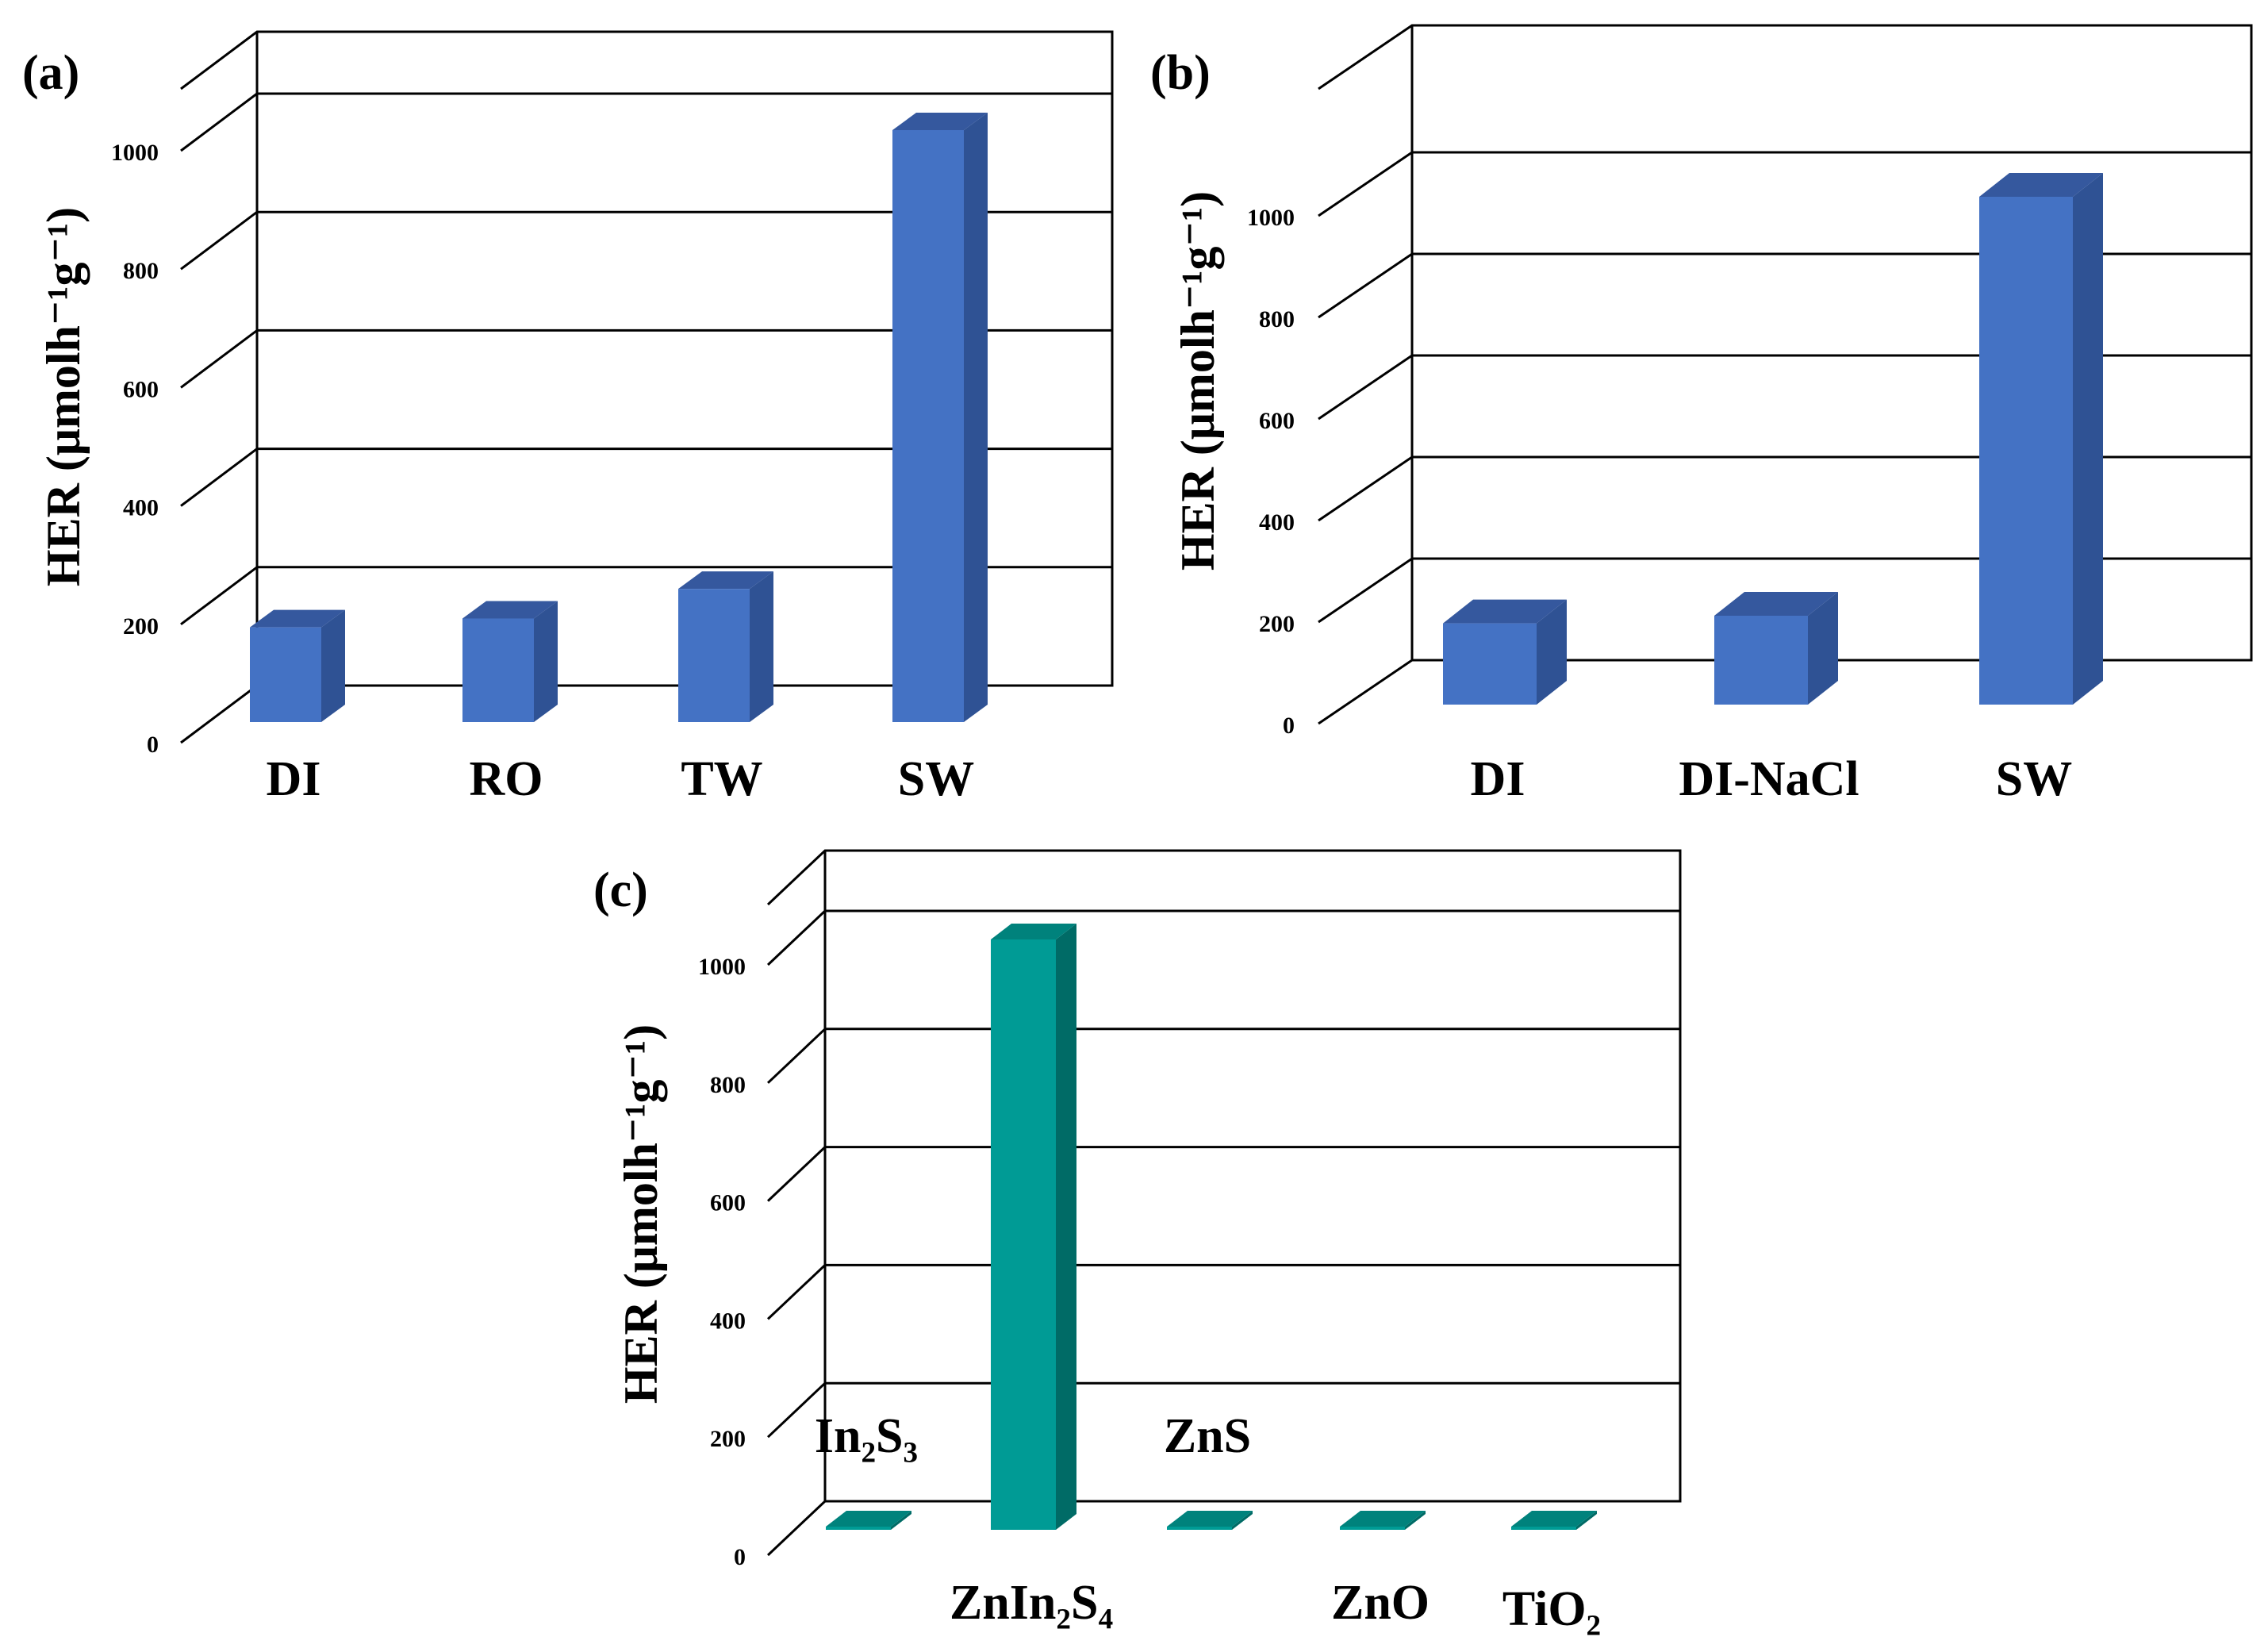  I want to click on panel-a-category-label: TW, so click(722, 779).